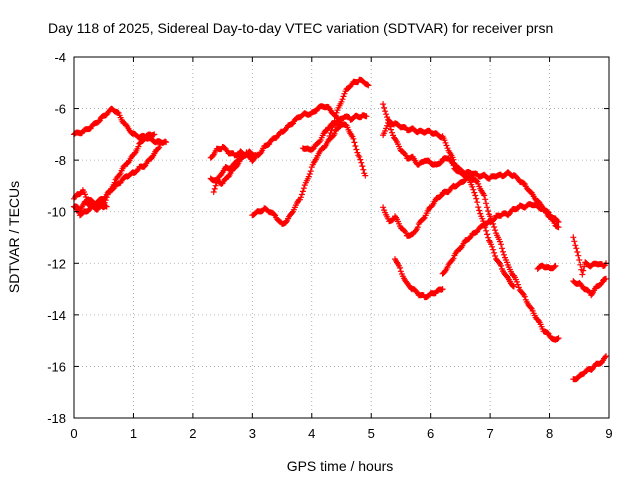 The width and height of the screenshot is (640, 480). I want to click on y-tick-label: -8, so click(60, 160).